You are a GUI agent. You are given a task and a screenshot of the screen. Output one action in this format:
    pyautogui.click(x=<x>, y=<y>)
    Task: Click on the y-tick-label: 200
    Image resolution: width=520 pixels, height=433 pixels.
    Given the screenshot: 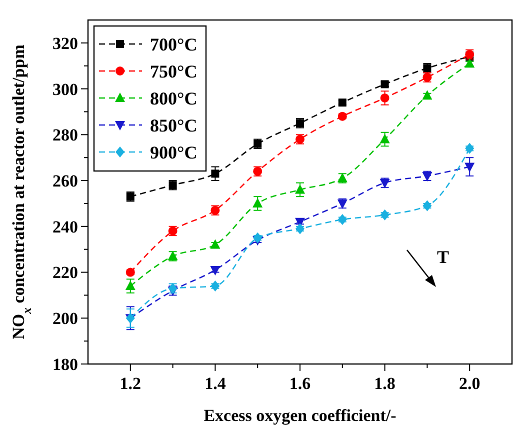 What is the action you would take?
    pyautogui.click(x=65, y=318)
    